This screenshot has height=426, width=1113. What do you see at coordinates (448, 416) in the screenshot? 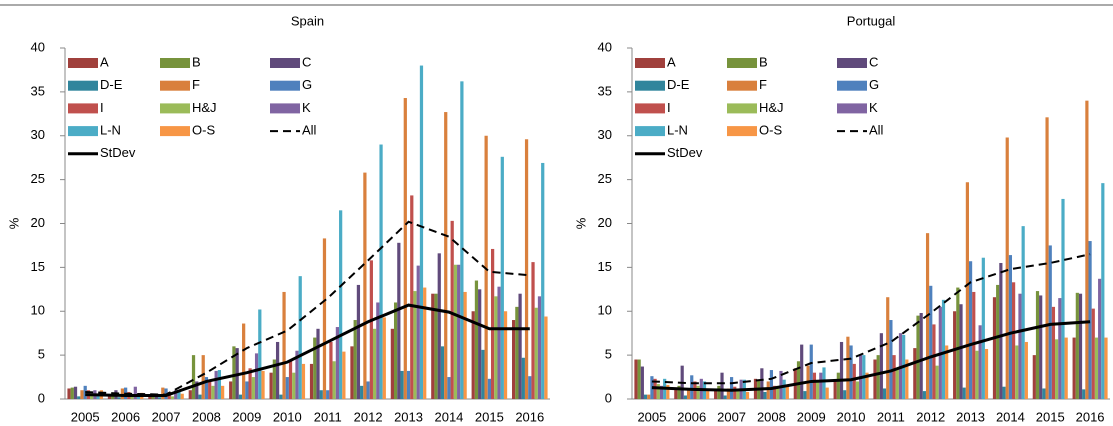
I see `x-tick-label: 2014` at bounding box center [448, 416].